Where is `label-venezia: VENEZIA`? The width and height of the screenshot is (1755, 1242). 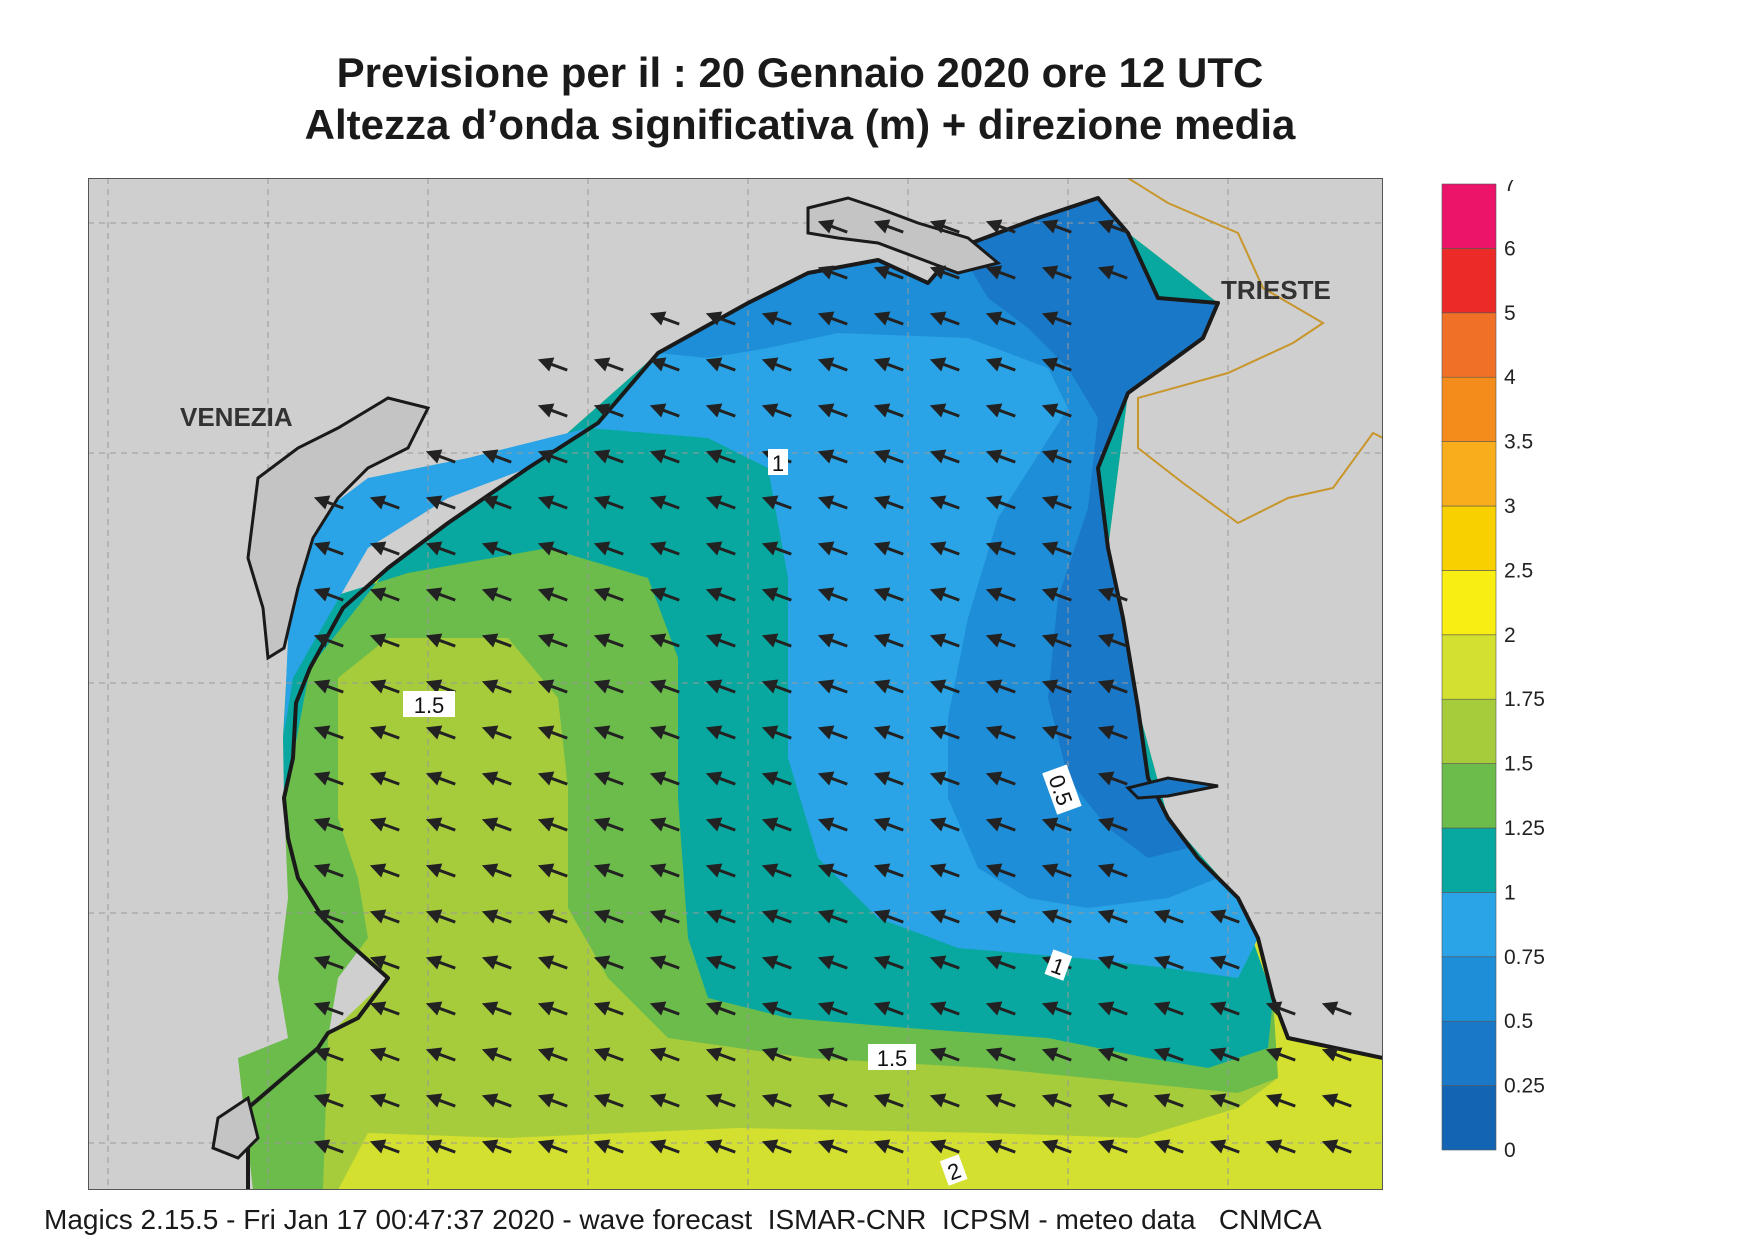
label-venezia: VENEZIA is located at coordinates (236, 417).